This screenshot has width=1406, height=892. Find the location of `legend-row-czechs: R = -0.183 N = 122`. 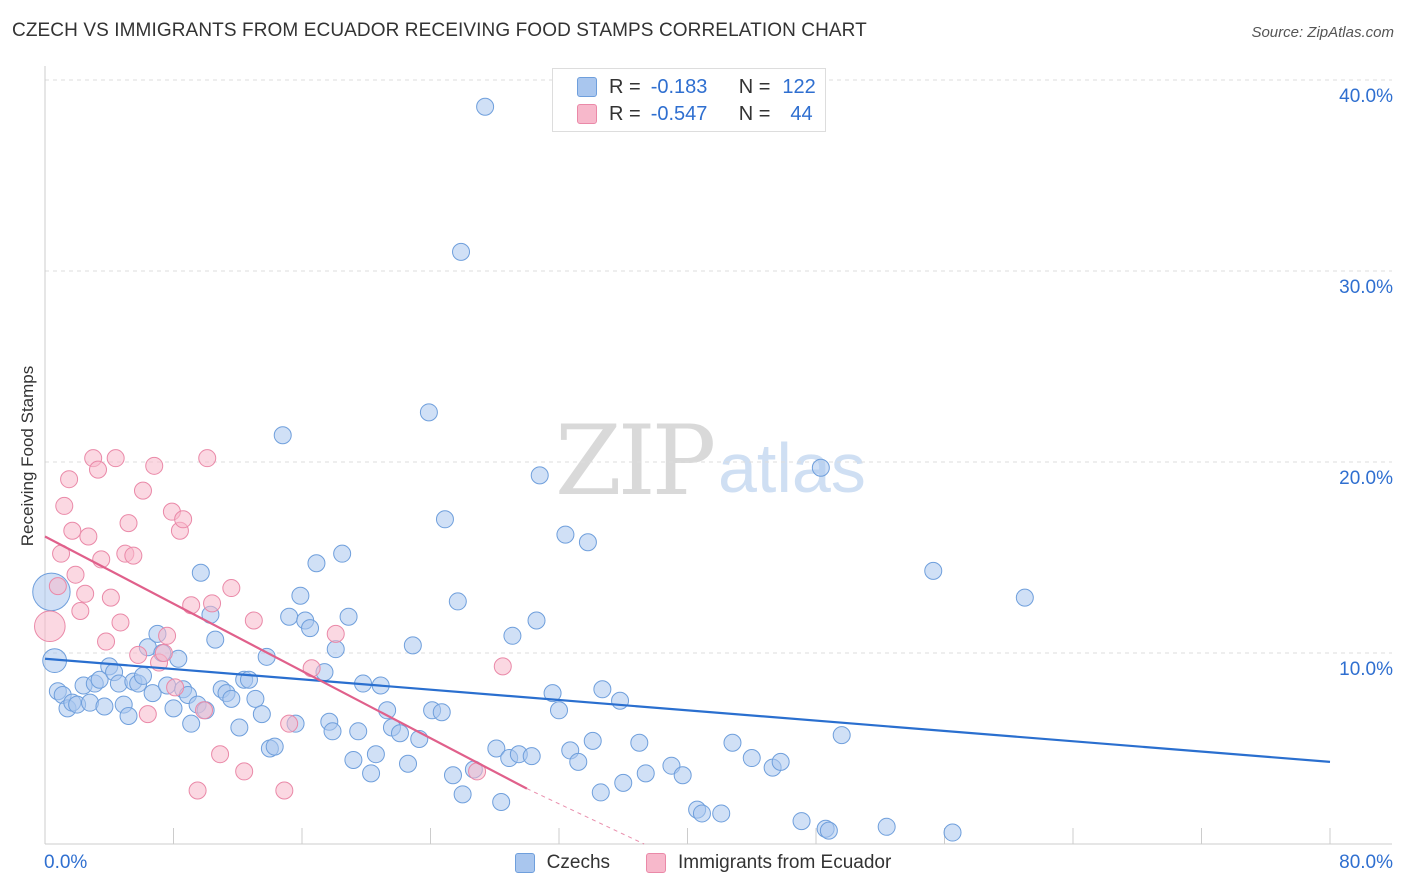

legend-row-czechs: R = -0.183 N = 122 is located at coordinates (696, 87).